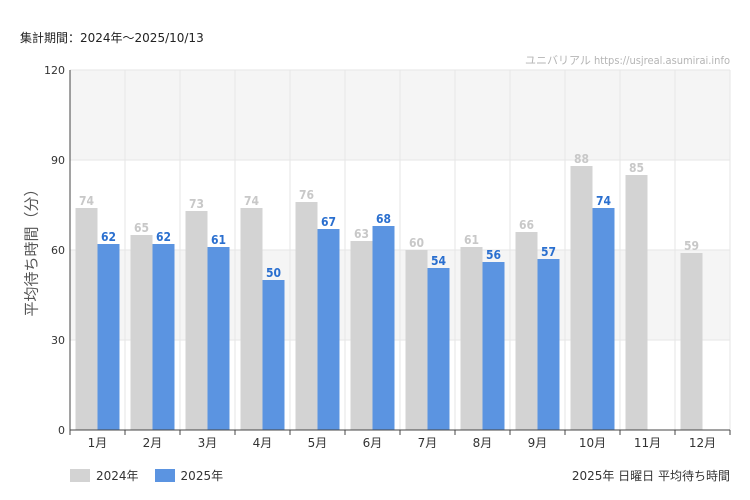  I want to click on source-watermark: ユニバリアル https://usjreal.asumirai.info, so click(627, 60).